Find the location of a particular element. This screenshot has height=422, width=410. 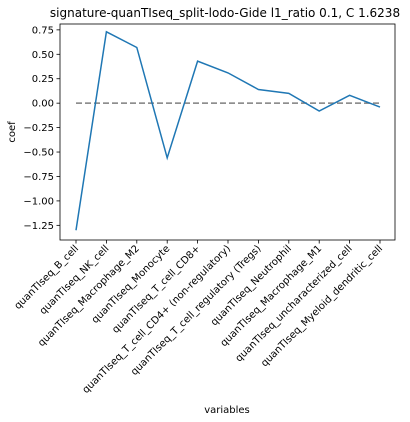

y-tick-label: 0.25 is located at coordinates (43, 79).